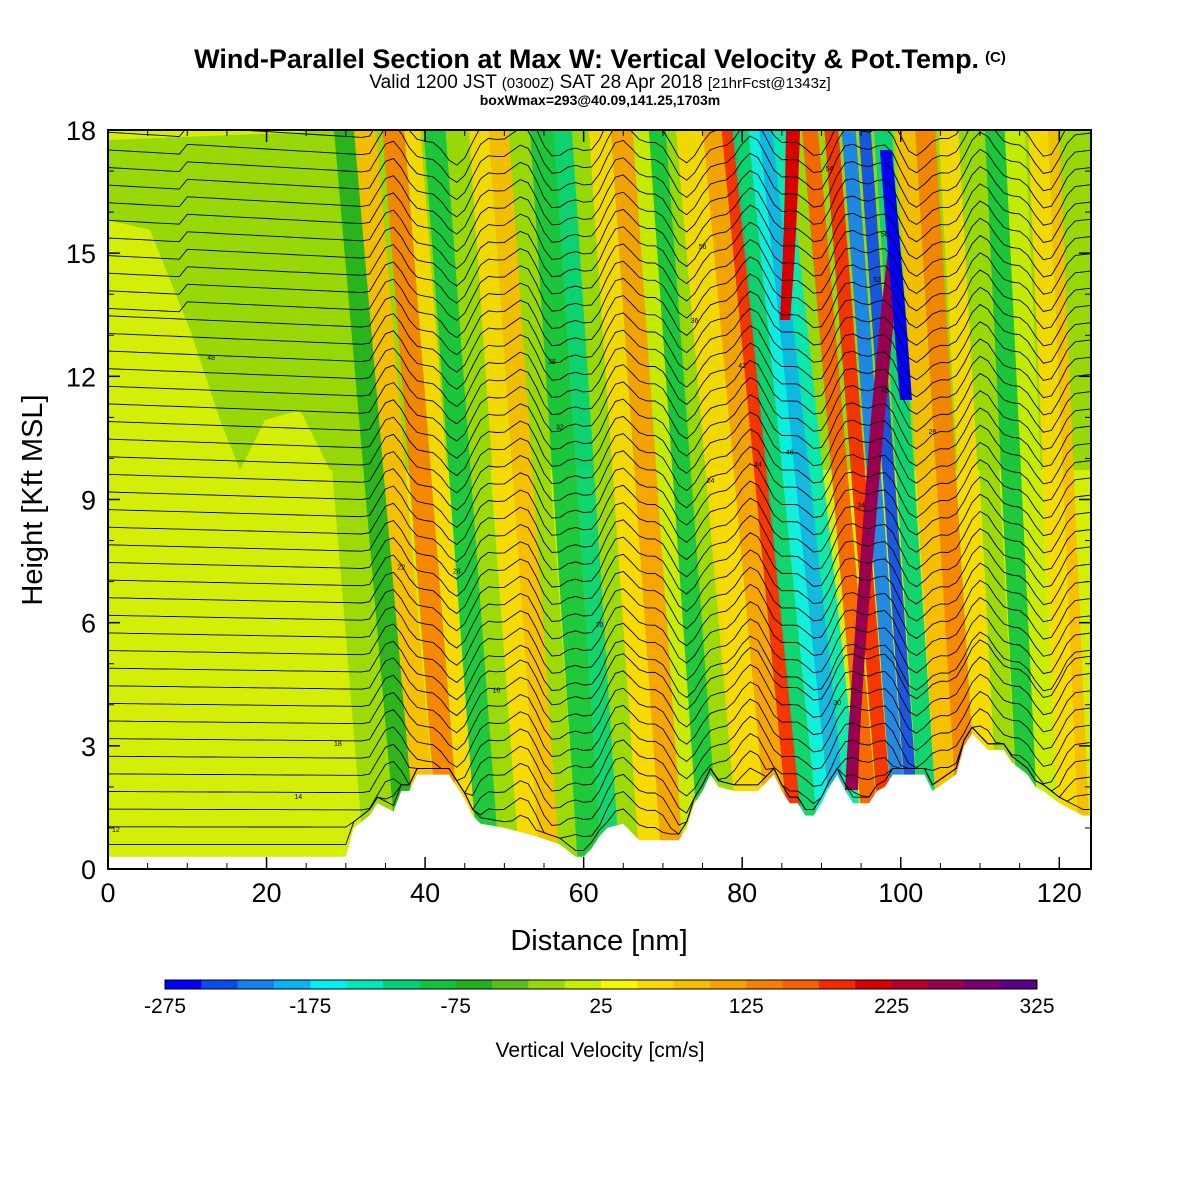 The height and width of the screenshot is (1200, 1200). I want to click on contour-label: 32, so click(560, 428).